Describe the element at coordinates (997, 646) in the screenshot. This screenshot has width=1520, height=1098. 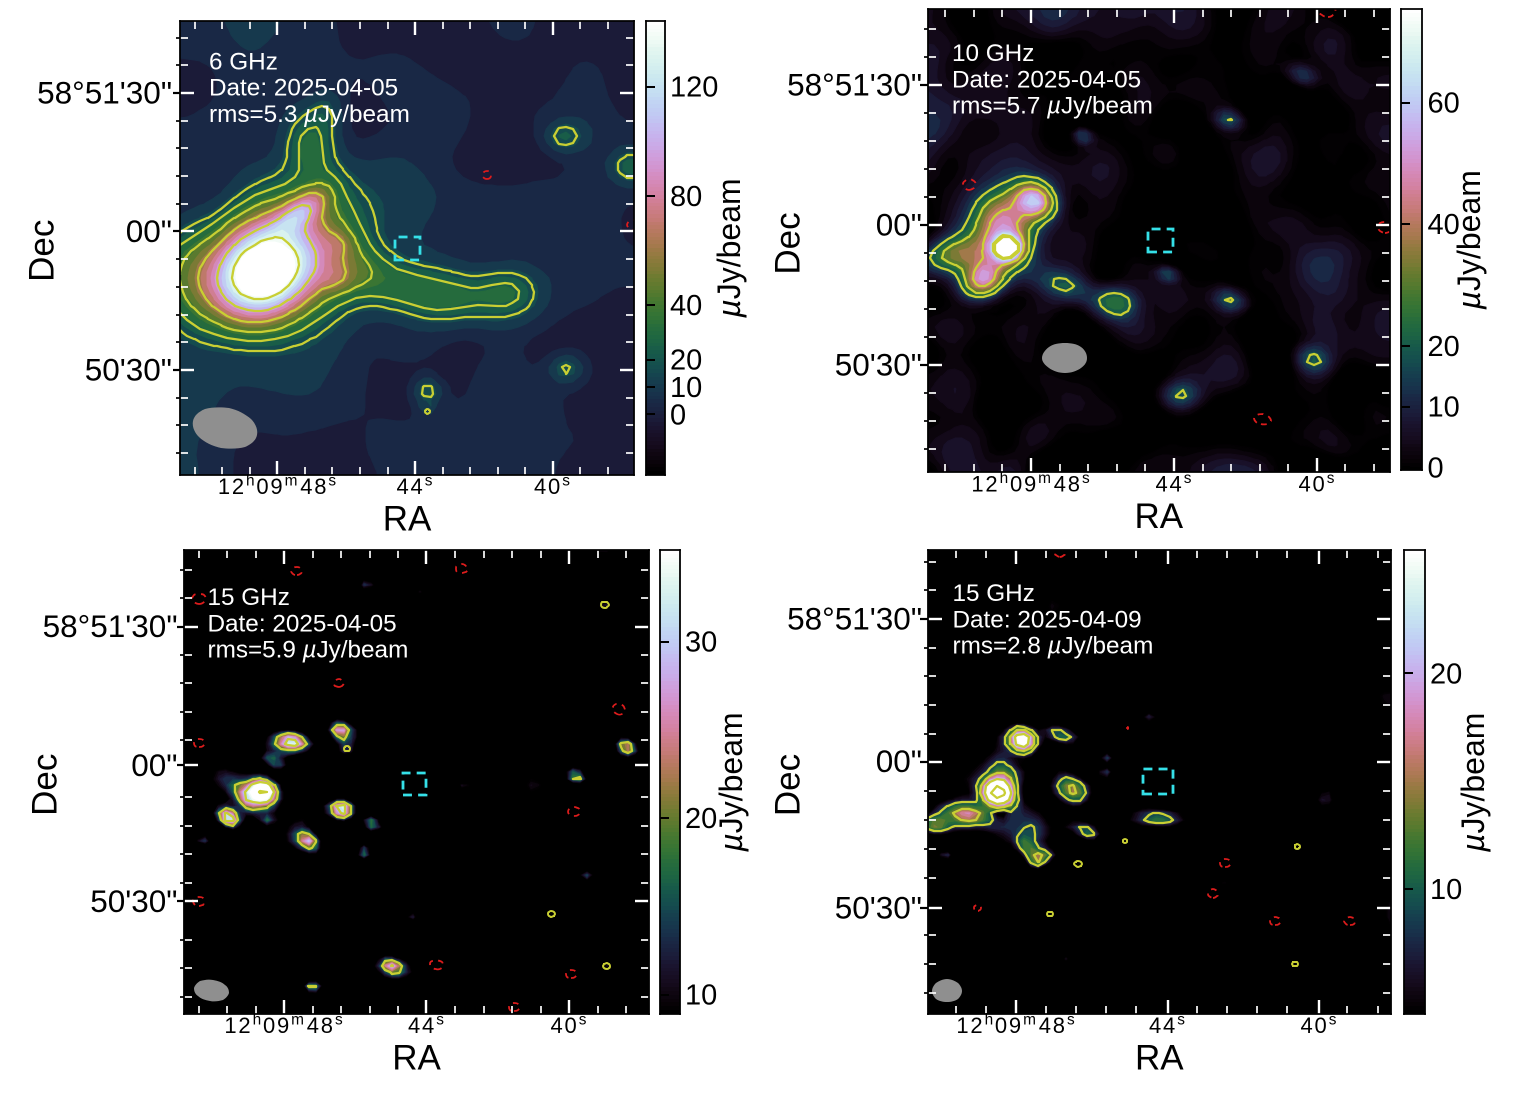
I see `svg-text: rms=2.8` at that location.